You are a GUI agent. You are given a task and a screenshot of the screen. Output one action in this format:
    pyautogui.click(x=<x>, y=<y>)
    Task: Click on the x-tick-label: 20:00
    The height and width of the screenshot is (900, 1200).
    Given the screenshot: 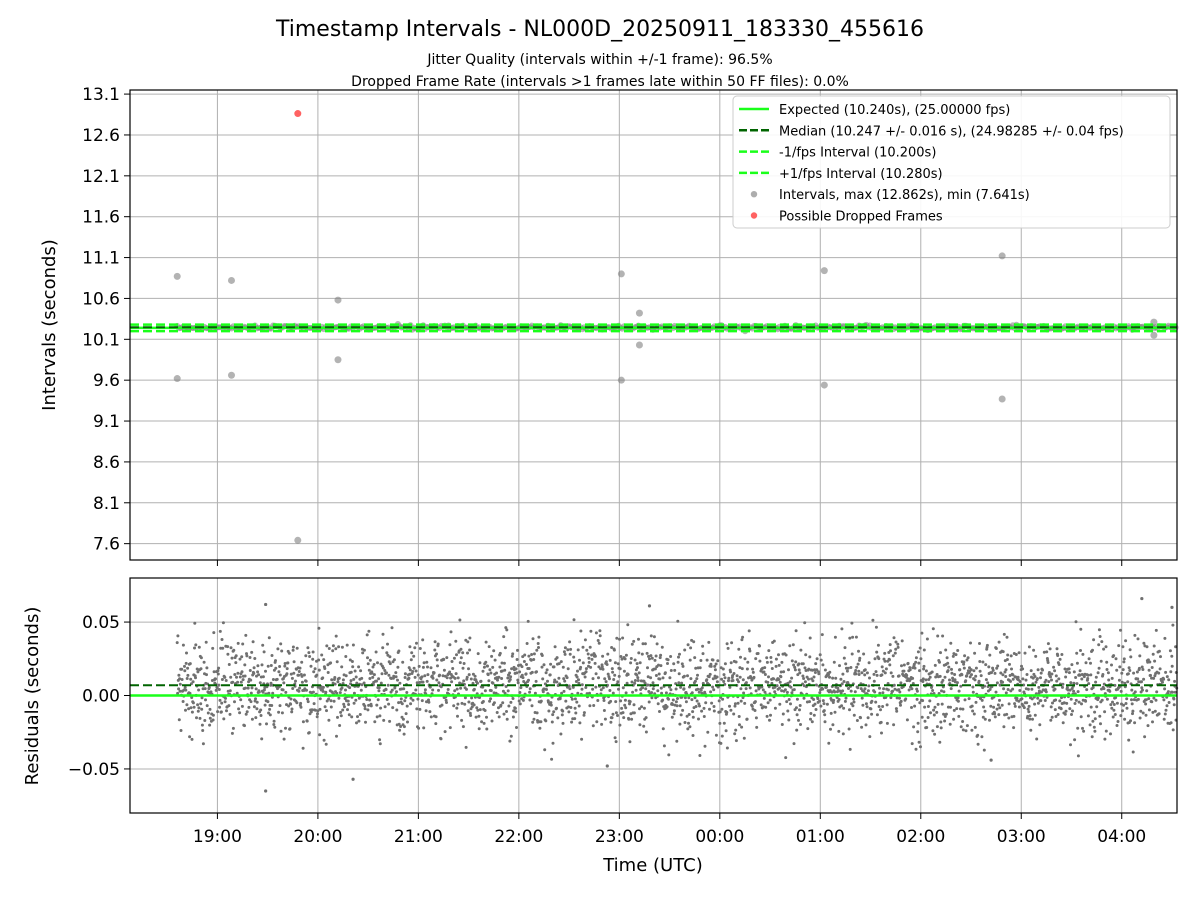 What is the action you would take?
    pyautogui.click(x=317, y=837)
    